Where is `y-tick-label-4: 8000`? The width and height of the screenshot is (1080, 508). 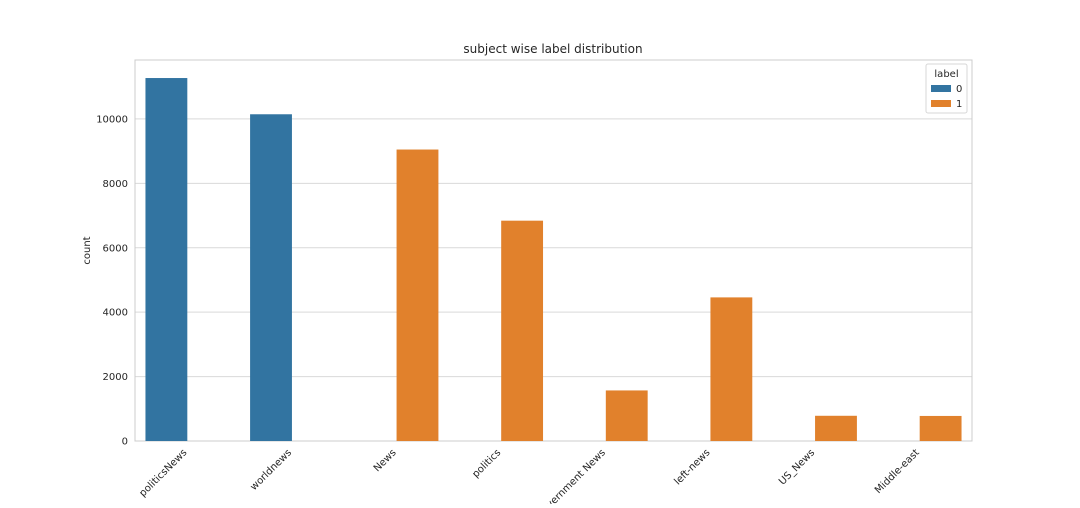 y-tick-label-4: 8000 is located at coordinates (115, 184).